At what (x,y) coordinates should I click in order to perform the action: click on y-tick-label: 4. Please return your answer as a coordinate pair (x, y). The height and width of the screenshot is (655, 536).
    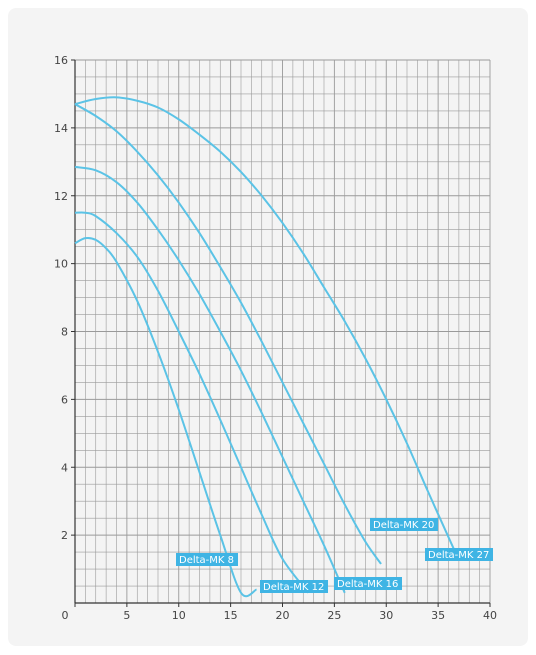
    Looking at the image, I should click on (64, 467).